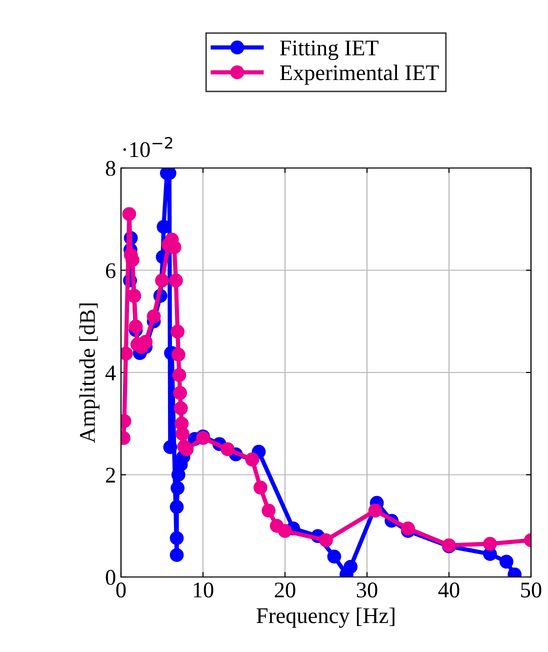 The height and width of the screenshot is (652, 548). I want to click on x-tick-label: 10, so click(204, 590).